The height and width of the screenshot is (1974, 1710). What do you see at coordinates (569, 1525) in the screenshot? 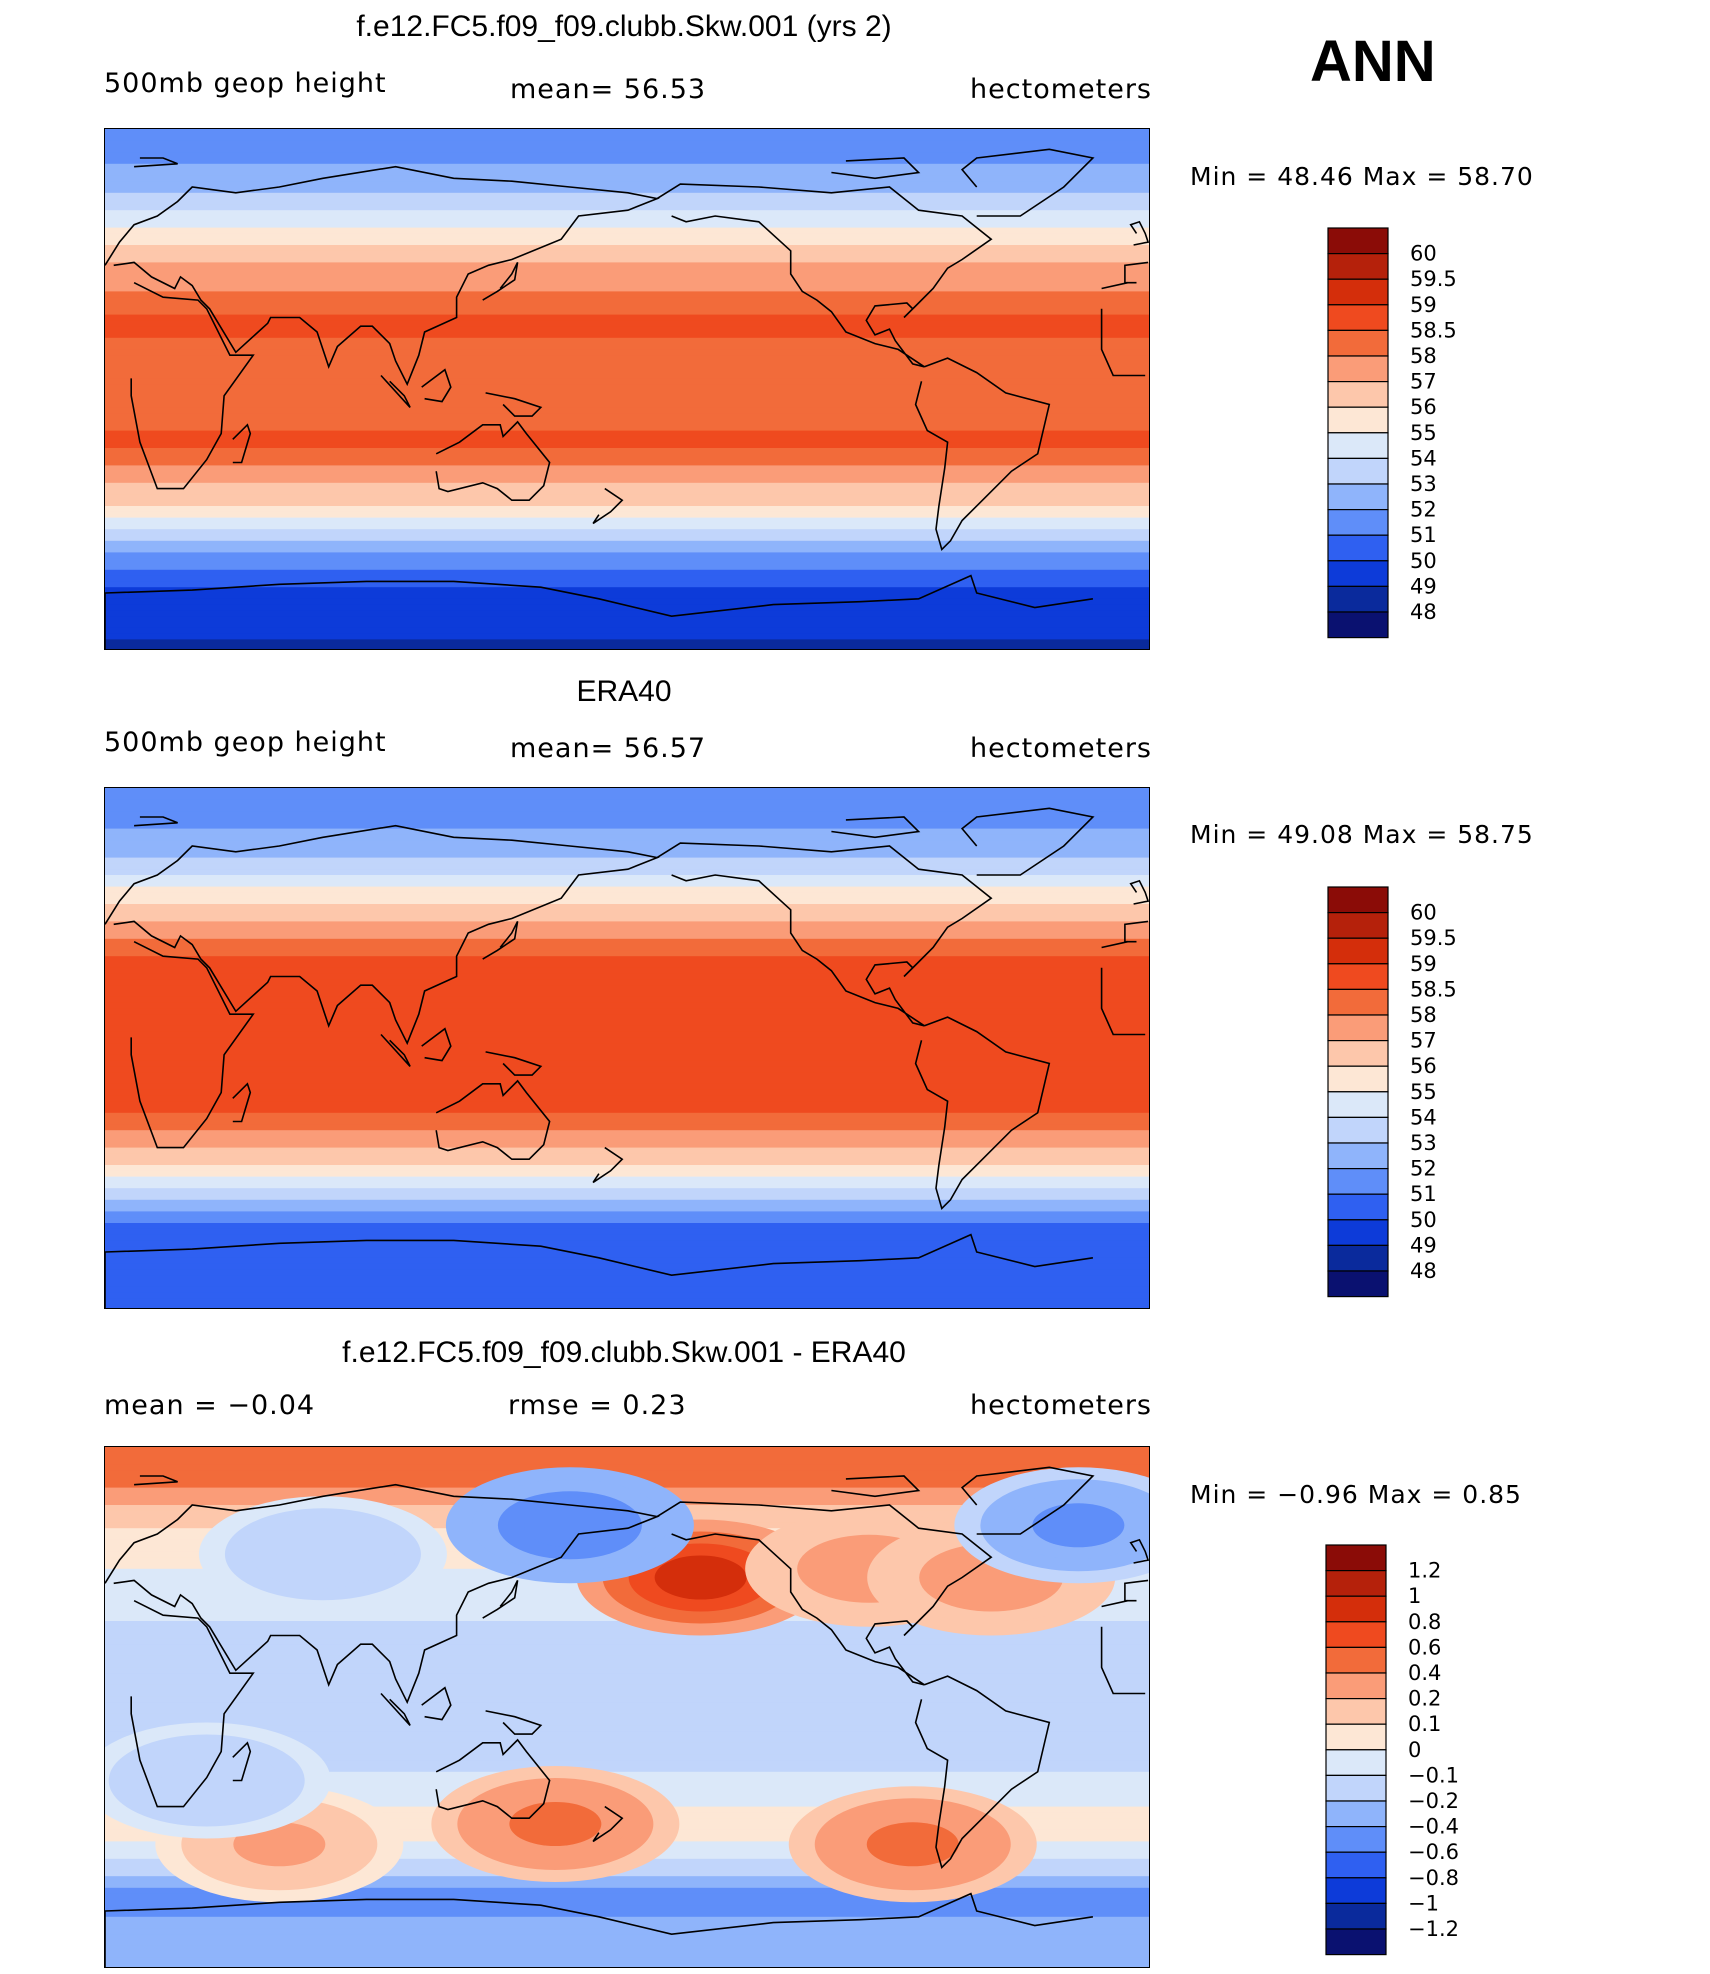
I see `anomaly-ring` at bounding box center [569, 1525].